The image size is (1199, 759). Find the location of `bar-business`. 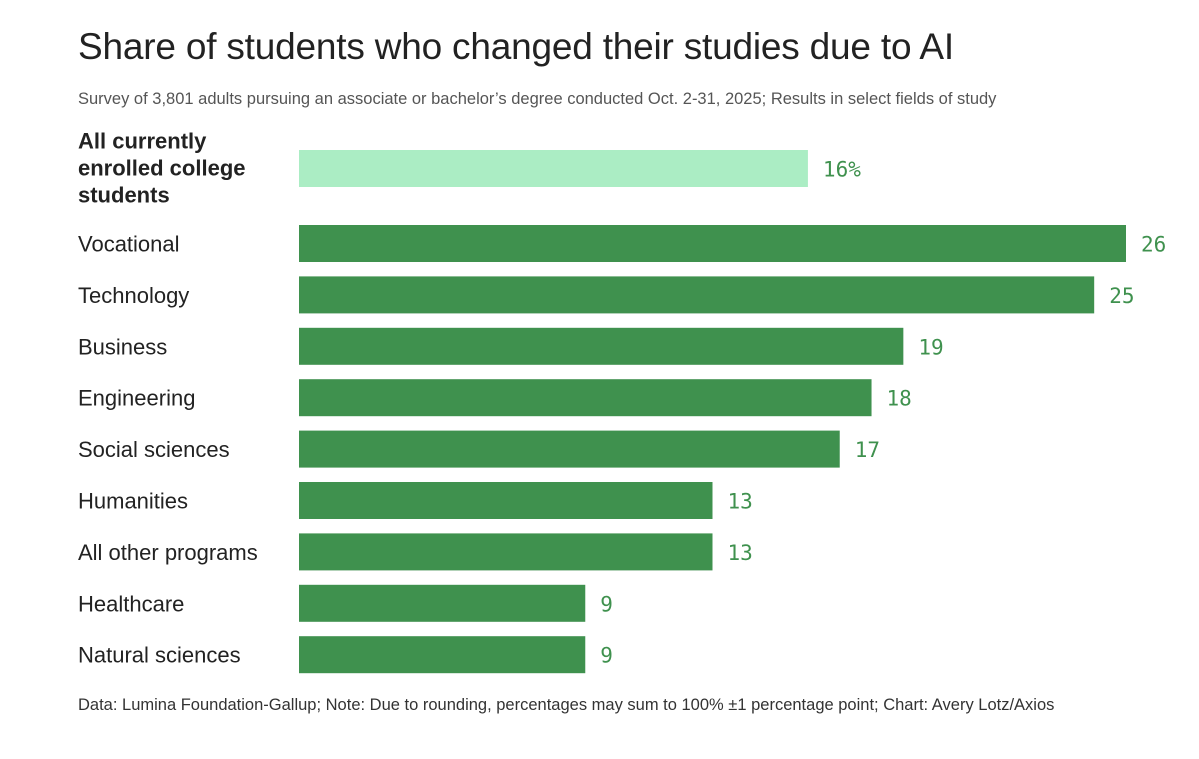

bar-business is located at coordinates (601, 346).